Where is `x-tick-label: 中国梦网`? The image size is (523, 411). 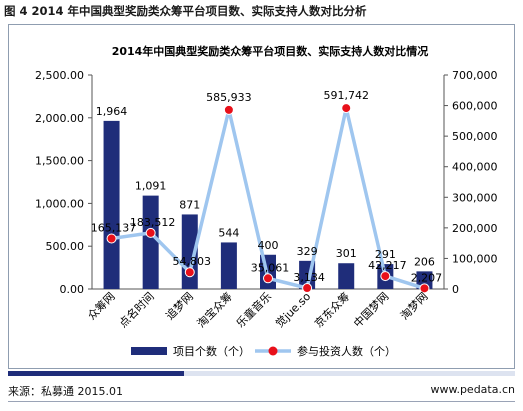 x-tick-label: 中国梦网 is located at coordinates (371, 310).